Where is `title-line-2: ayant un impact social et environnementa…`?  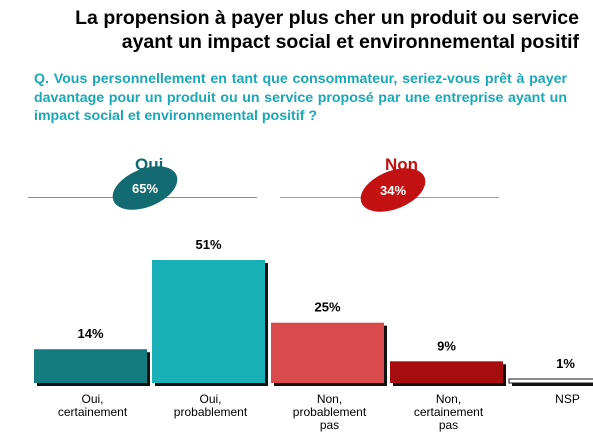
title-line-2: ayant un impact social et environnementa… is located at coordinates (350, 42).